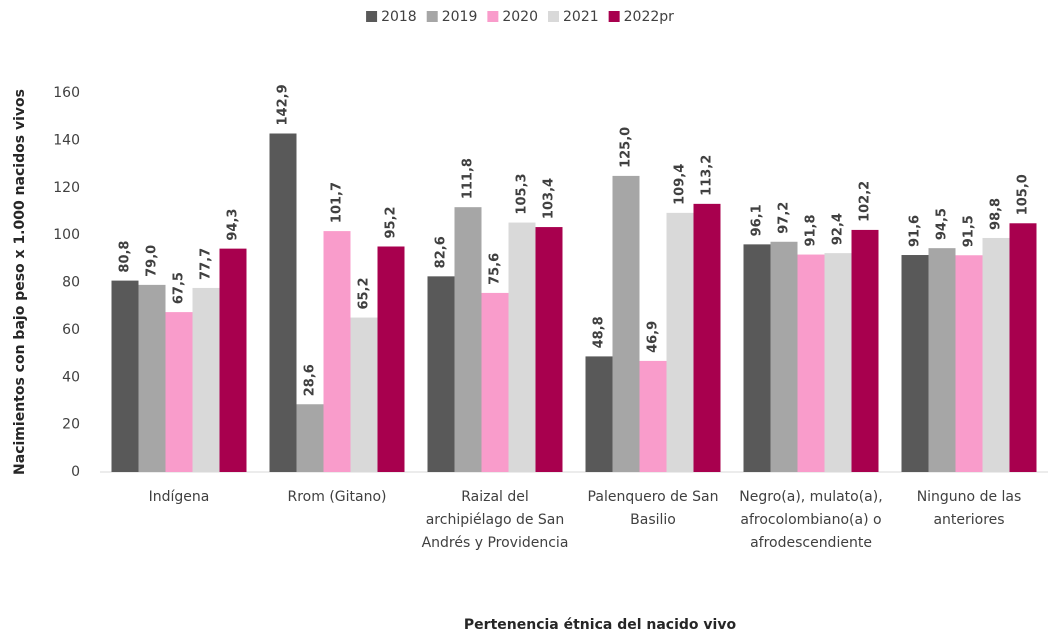 The image size is (1050, 638). I want to click on y-tick-label: 80, so click(71, 283).